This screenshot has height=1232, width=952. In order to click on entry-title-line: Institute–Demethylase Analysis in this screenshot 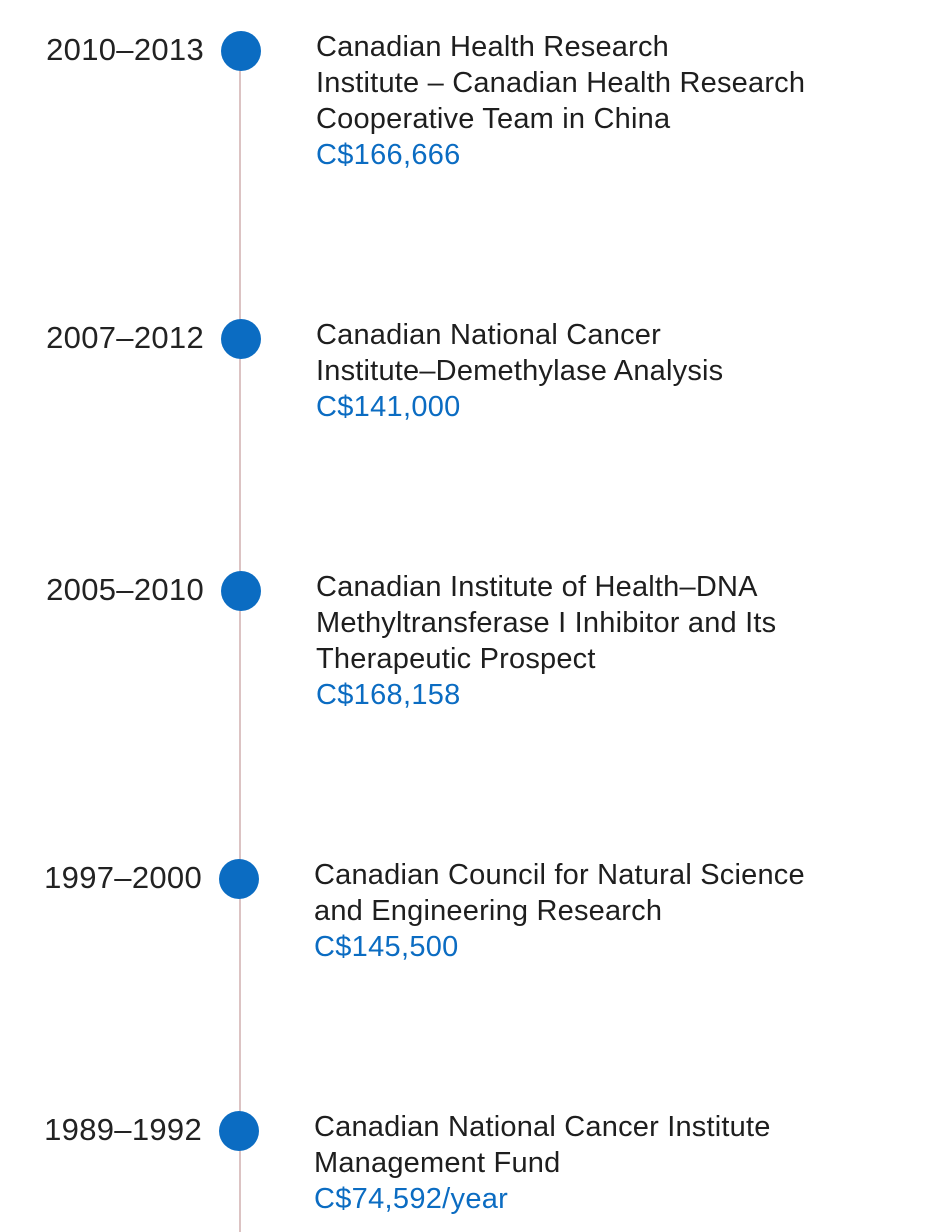, I will do `click(520, 371)`.